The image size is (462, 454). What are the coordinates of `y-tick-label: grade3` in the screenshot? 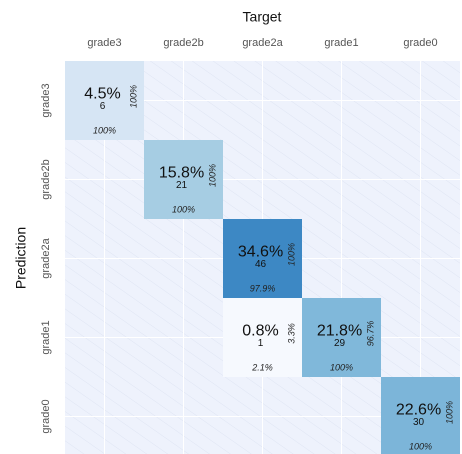 It's located at (46, 100).